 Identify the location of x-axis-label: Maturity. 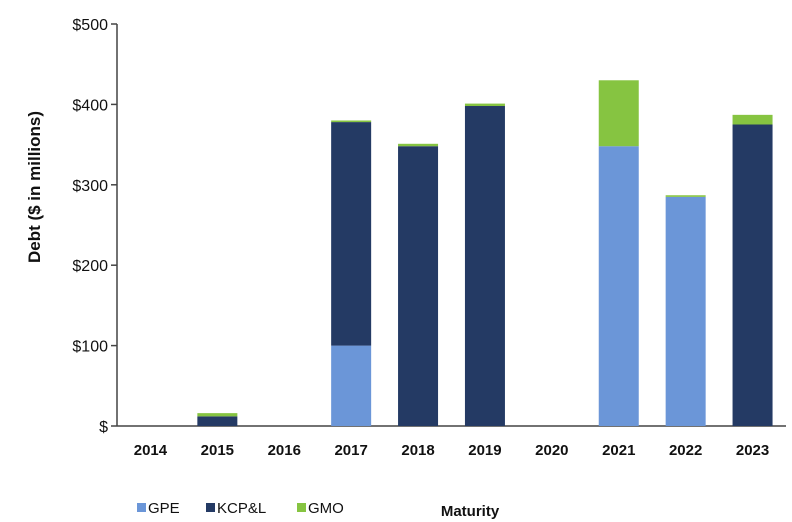
(470, 511).